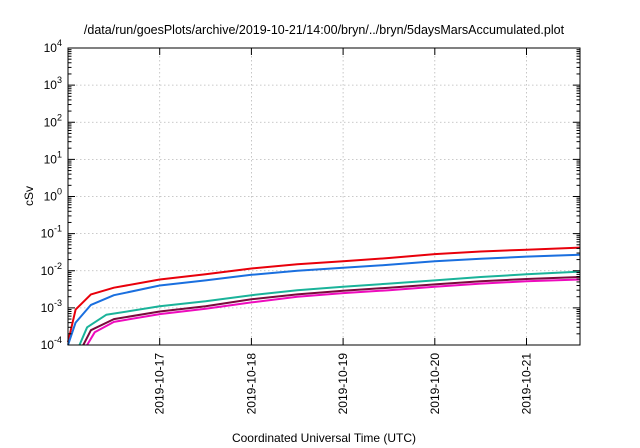  What do you see at coordinates (251, 384) in the screenshot?
I see `x-tick-label: 2019-10-18` at bounding box center [251, 384].